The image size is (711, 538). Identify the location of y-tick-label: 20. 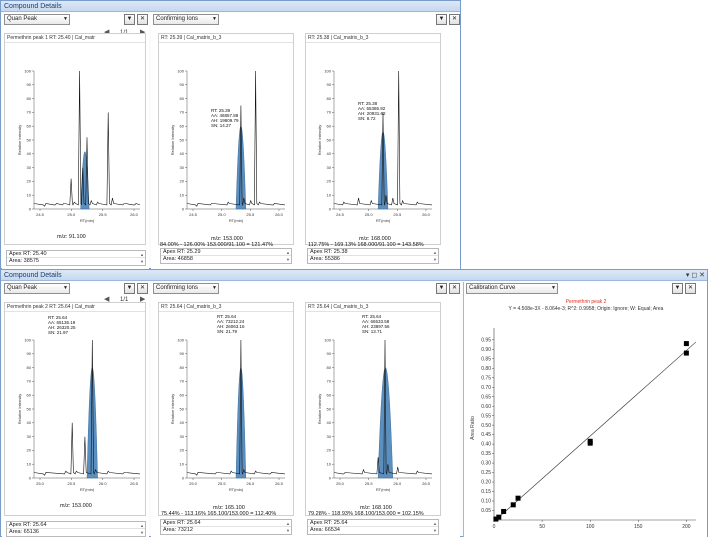
(182, 181).